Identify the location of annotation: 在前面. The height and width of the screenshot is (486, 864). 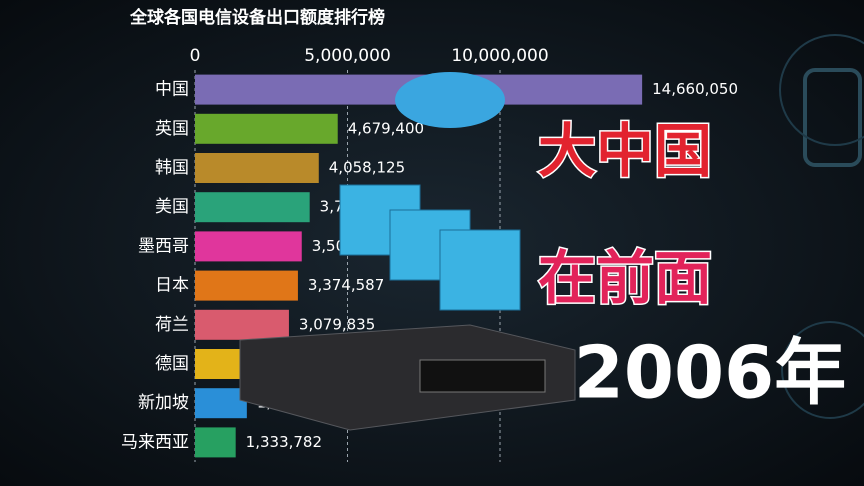
(625, 278).